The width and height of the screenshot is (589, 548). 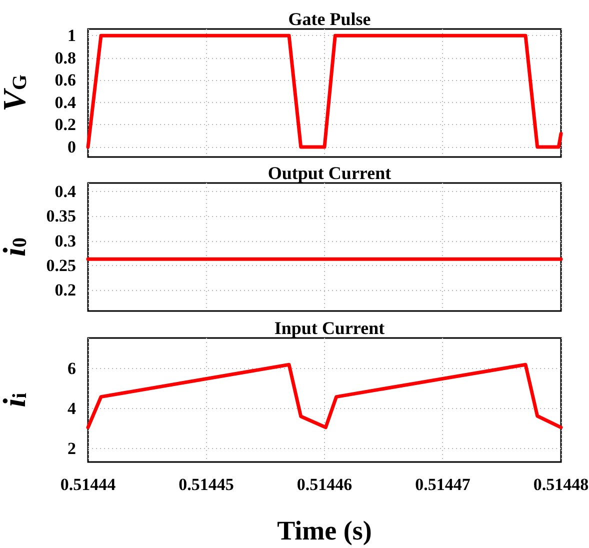 I want to click on y-tick-label: 0.8, so click(x=65, y=58).